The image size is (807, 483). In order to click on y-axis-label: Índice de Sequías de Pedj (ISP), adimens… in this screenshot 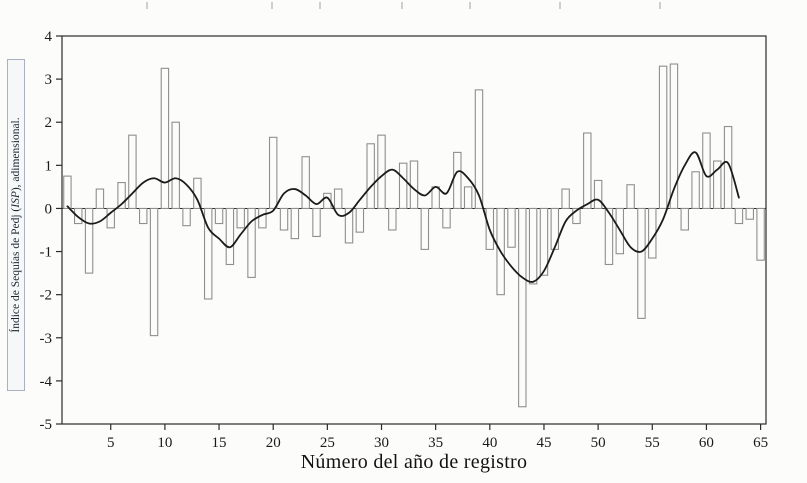, I will do `click(16, 225)`.